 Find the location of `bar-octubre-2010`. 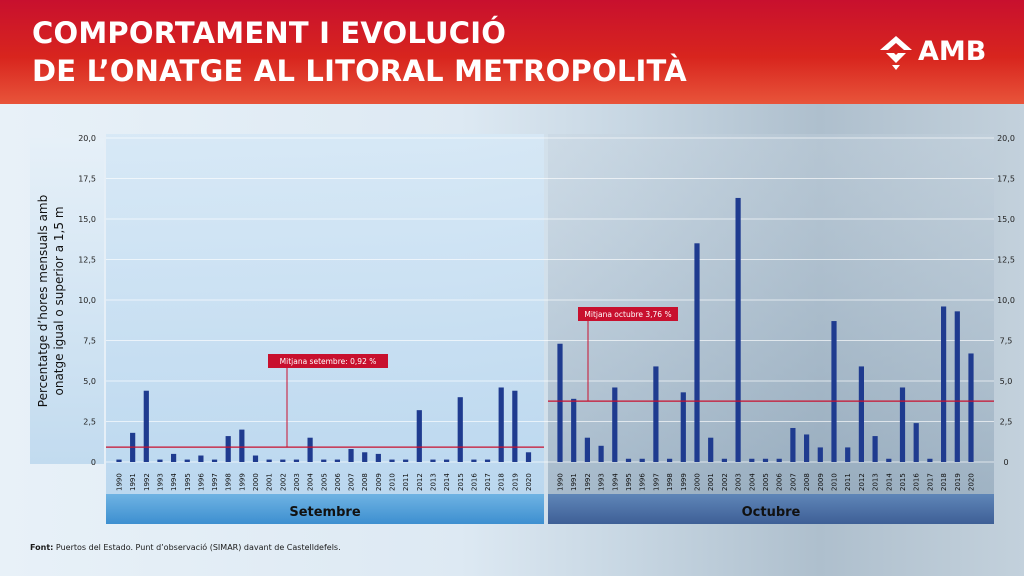

bar-octubre-2010 is located at coordinates (834, 391).